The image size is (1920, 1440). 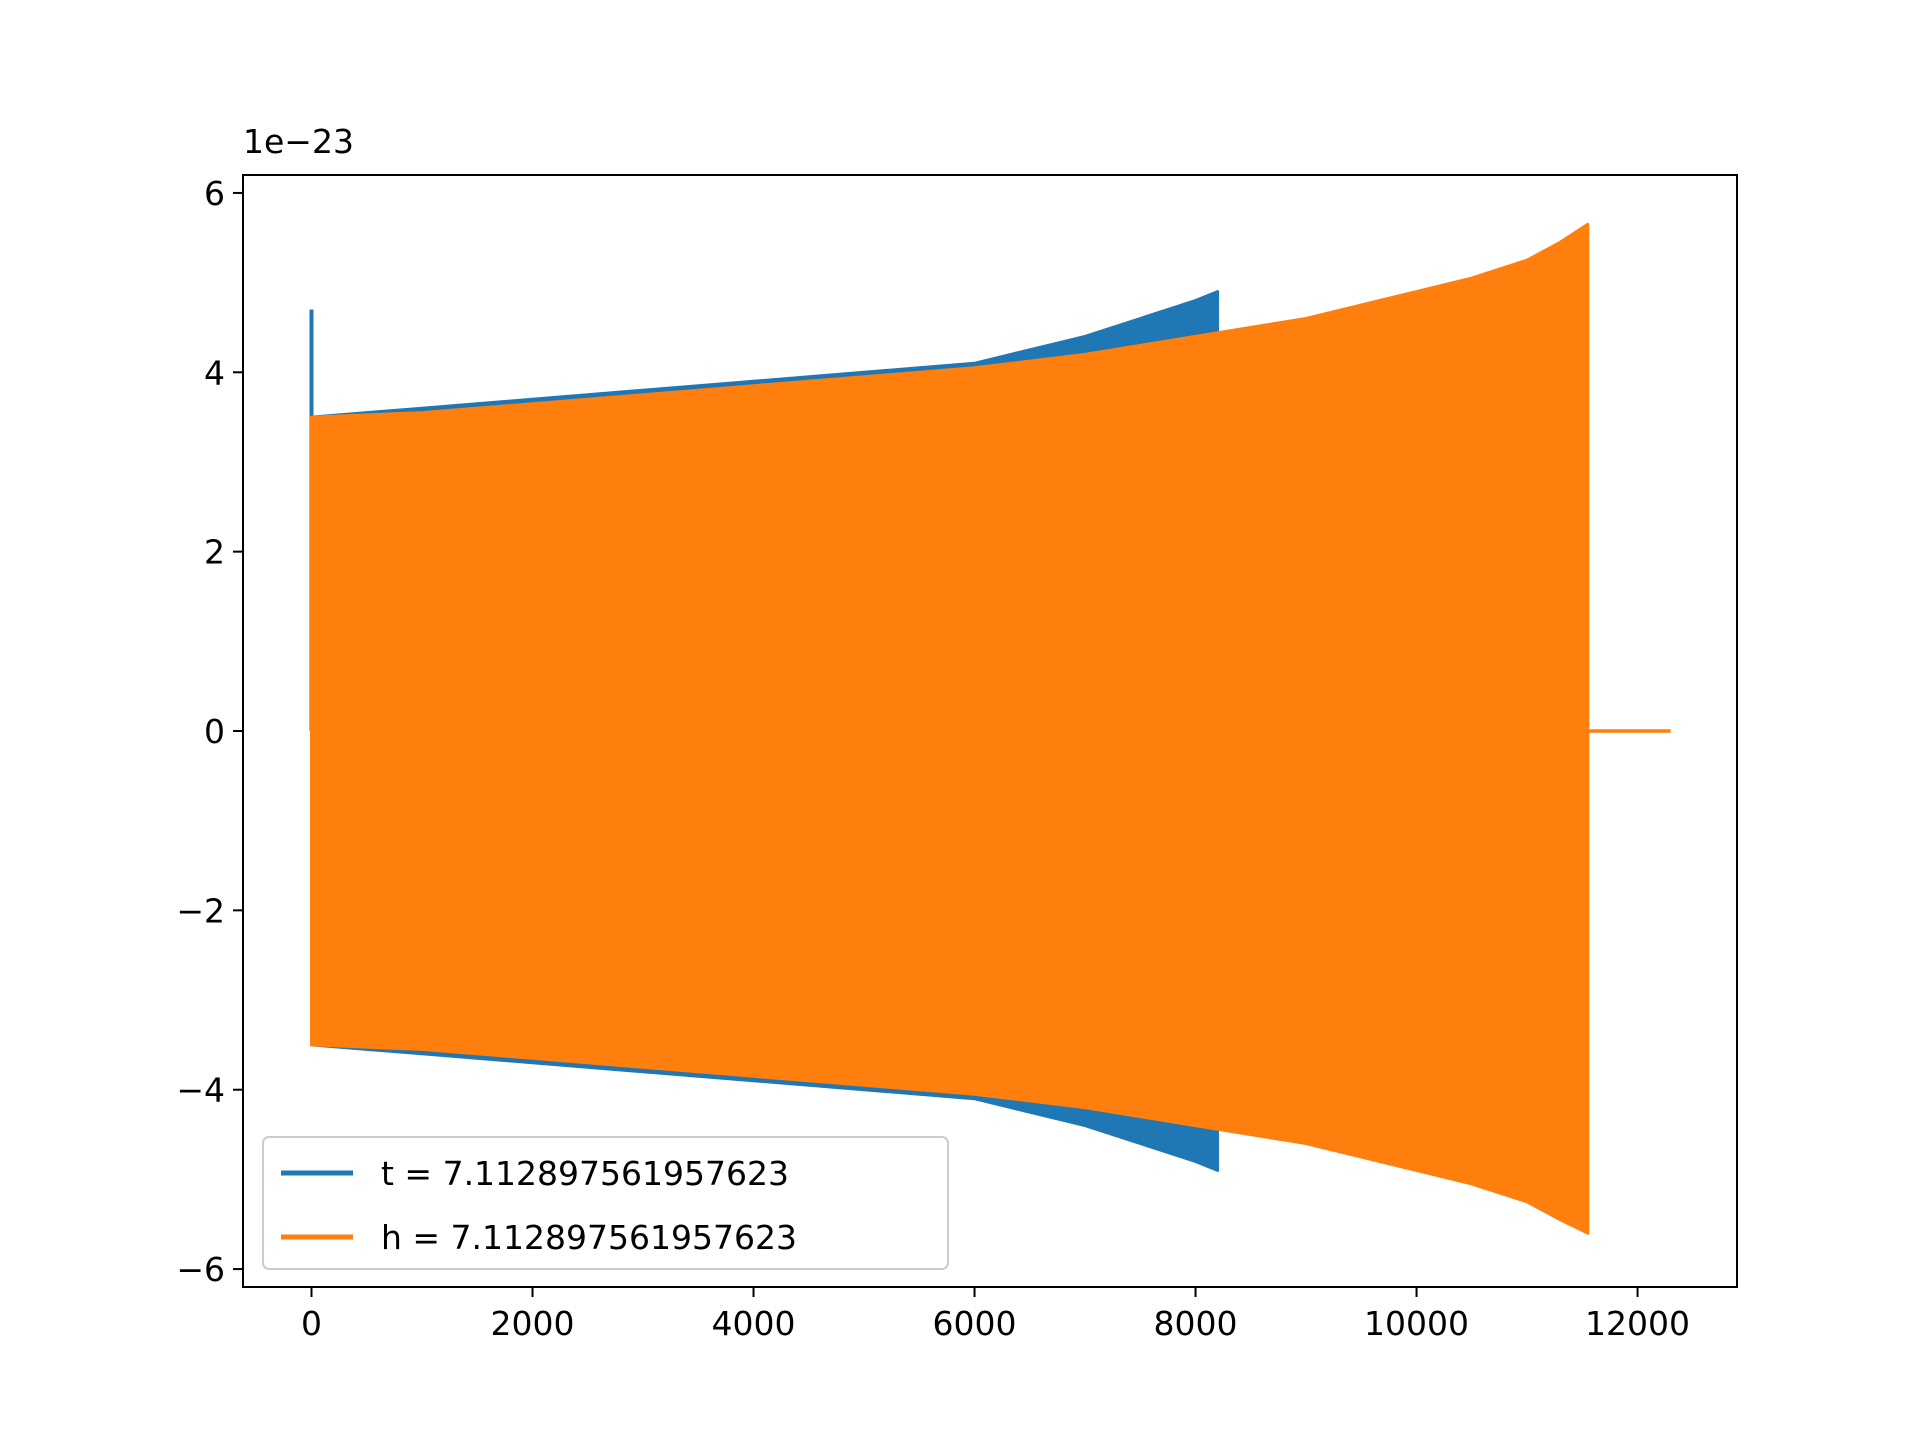 I want to click on x-tick-label: 4000, so click(x=754, y=1323).